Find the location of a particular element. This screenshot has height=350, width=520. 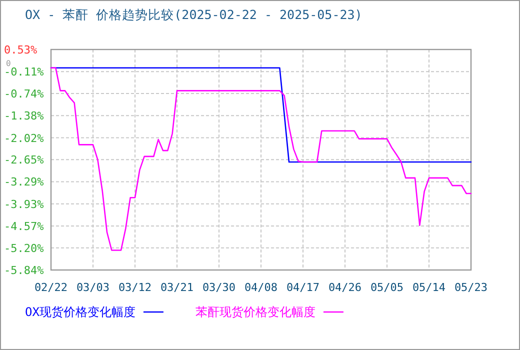

x-tick-label: 02/22 is located at coordinates (51, 287).